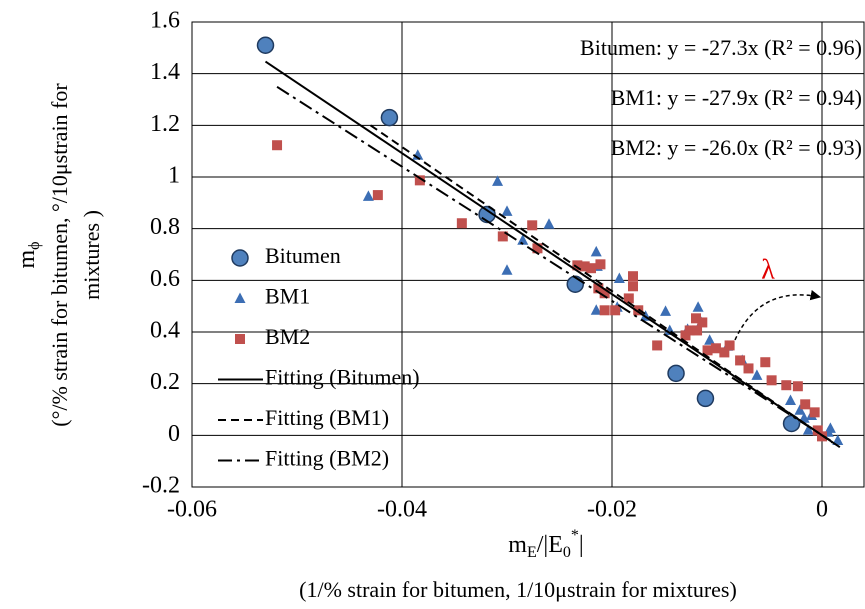 The width and height of the screenshot is (865, 609). I want to click on annotation: λ, so click(768, 269).